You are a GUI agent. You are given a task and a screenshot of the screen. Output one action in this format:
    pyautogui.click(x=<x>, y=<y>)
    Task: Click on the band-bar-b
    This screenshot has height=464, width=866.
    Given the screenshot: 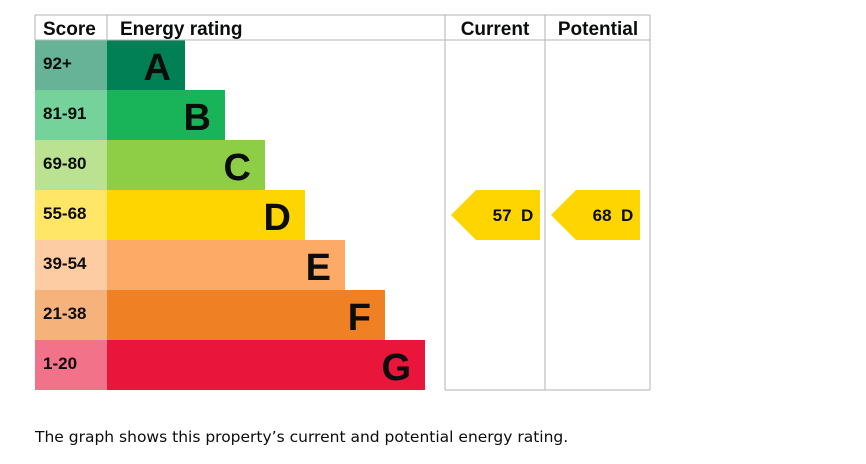 What is the action you would take?
    pyautogui.click(x=166, y=115)
    